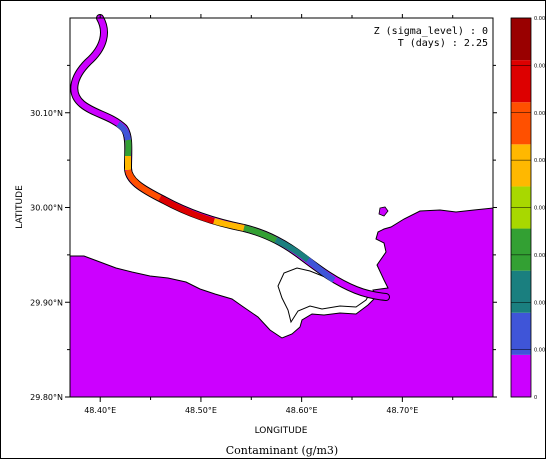 The image size is (546, 463). I want to click on colorbar-label: 0.0008, so click(540, 19).